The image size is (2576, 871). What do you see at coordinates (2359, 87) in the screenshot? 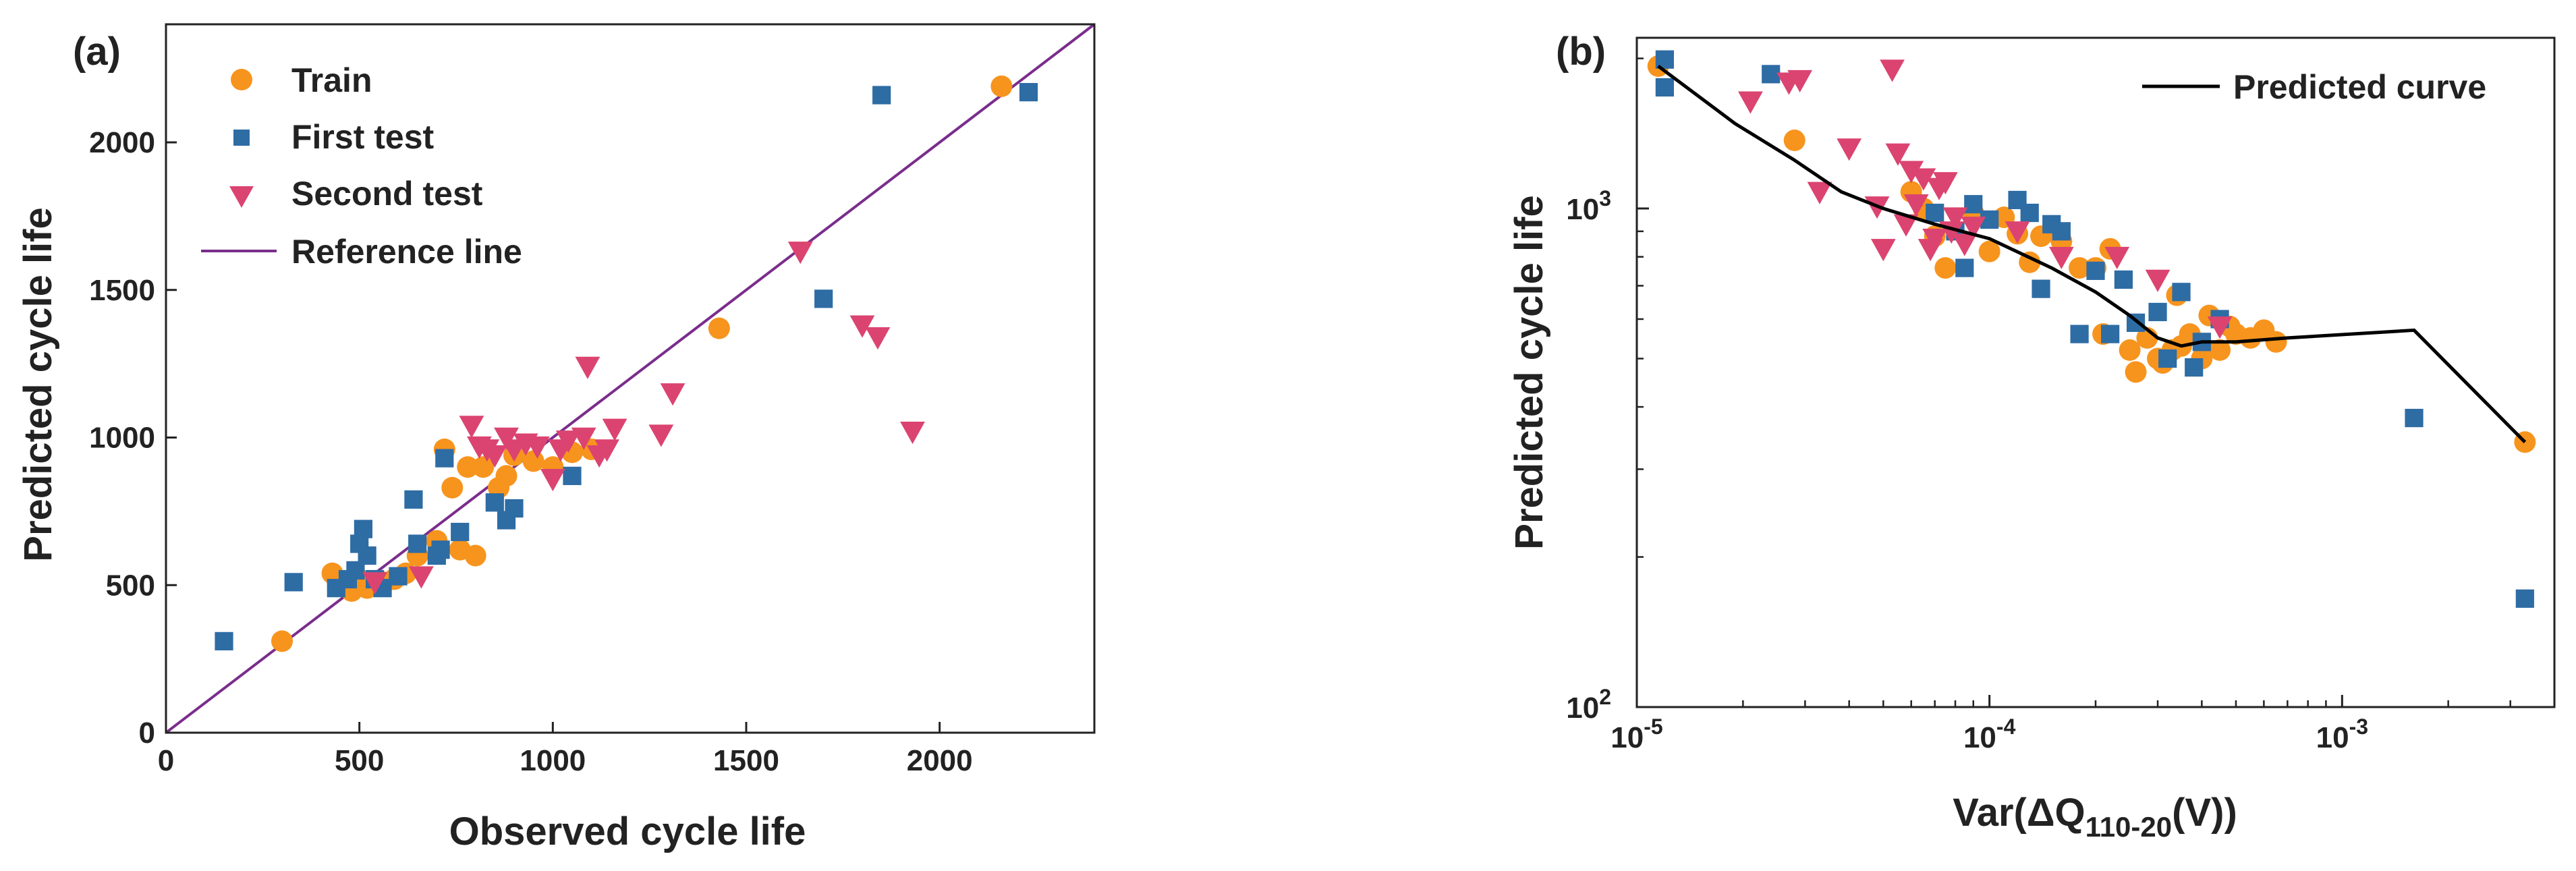
I see `legend-predicted-curve-label: Predicted curve` at bounding box center [2359, 87].